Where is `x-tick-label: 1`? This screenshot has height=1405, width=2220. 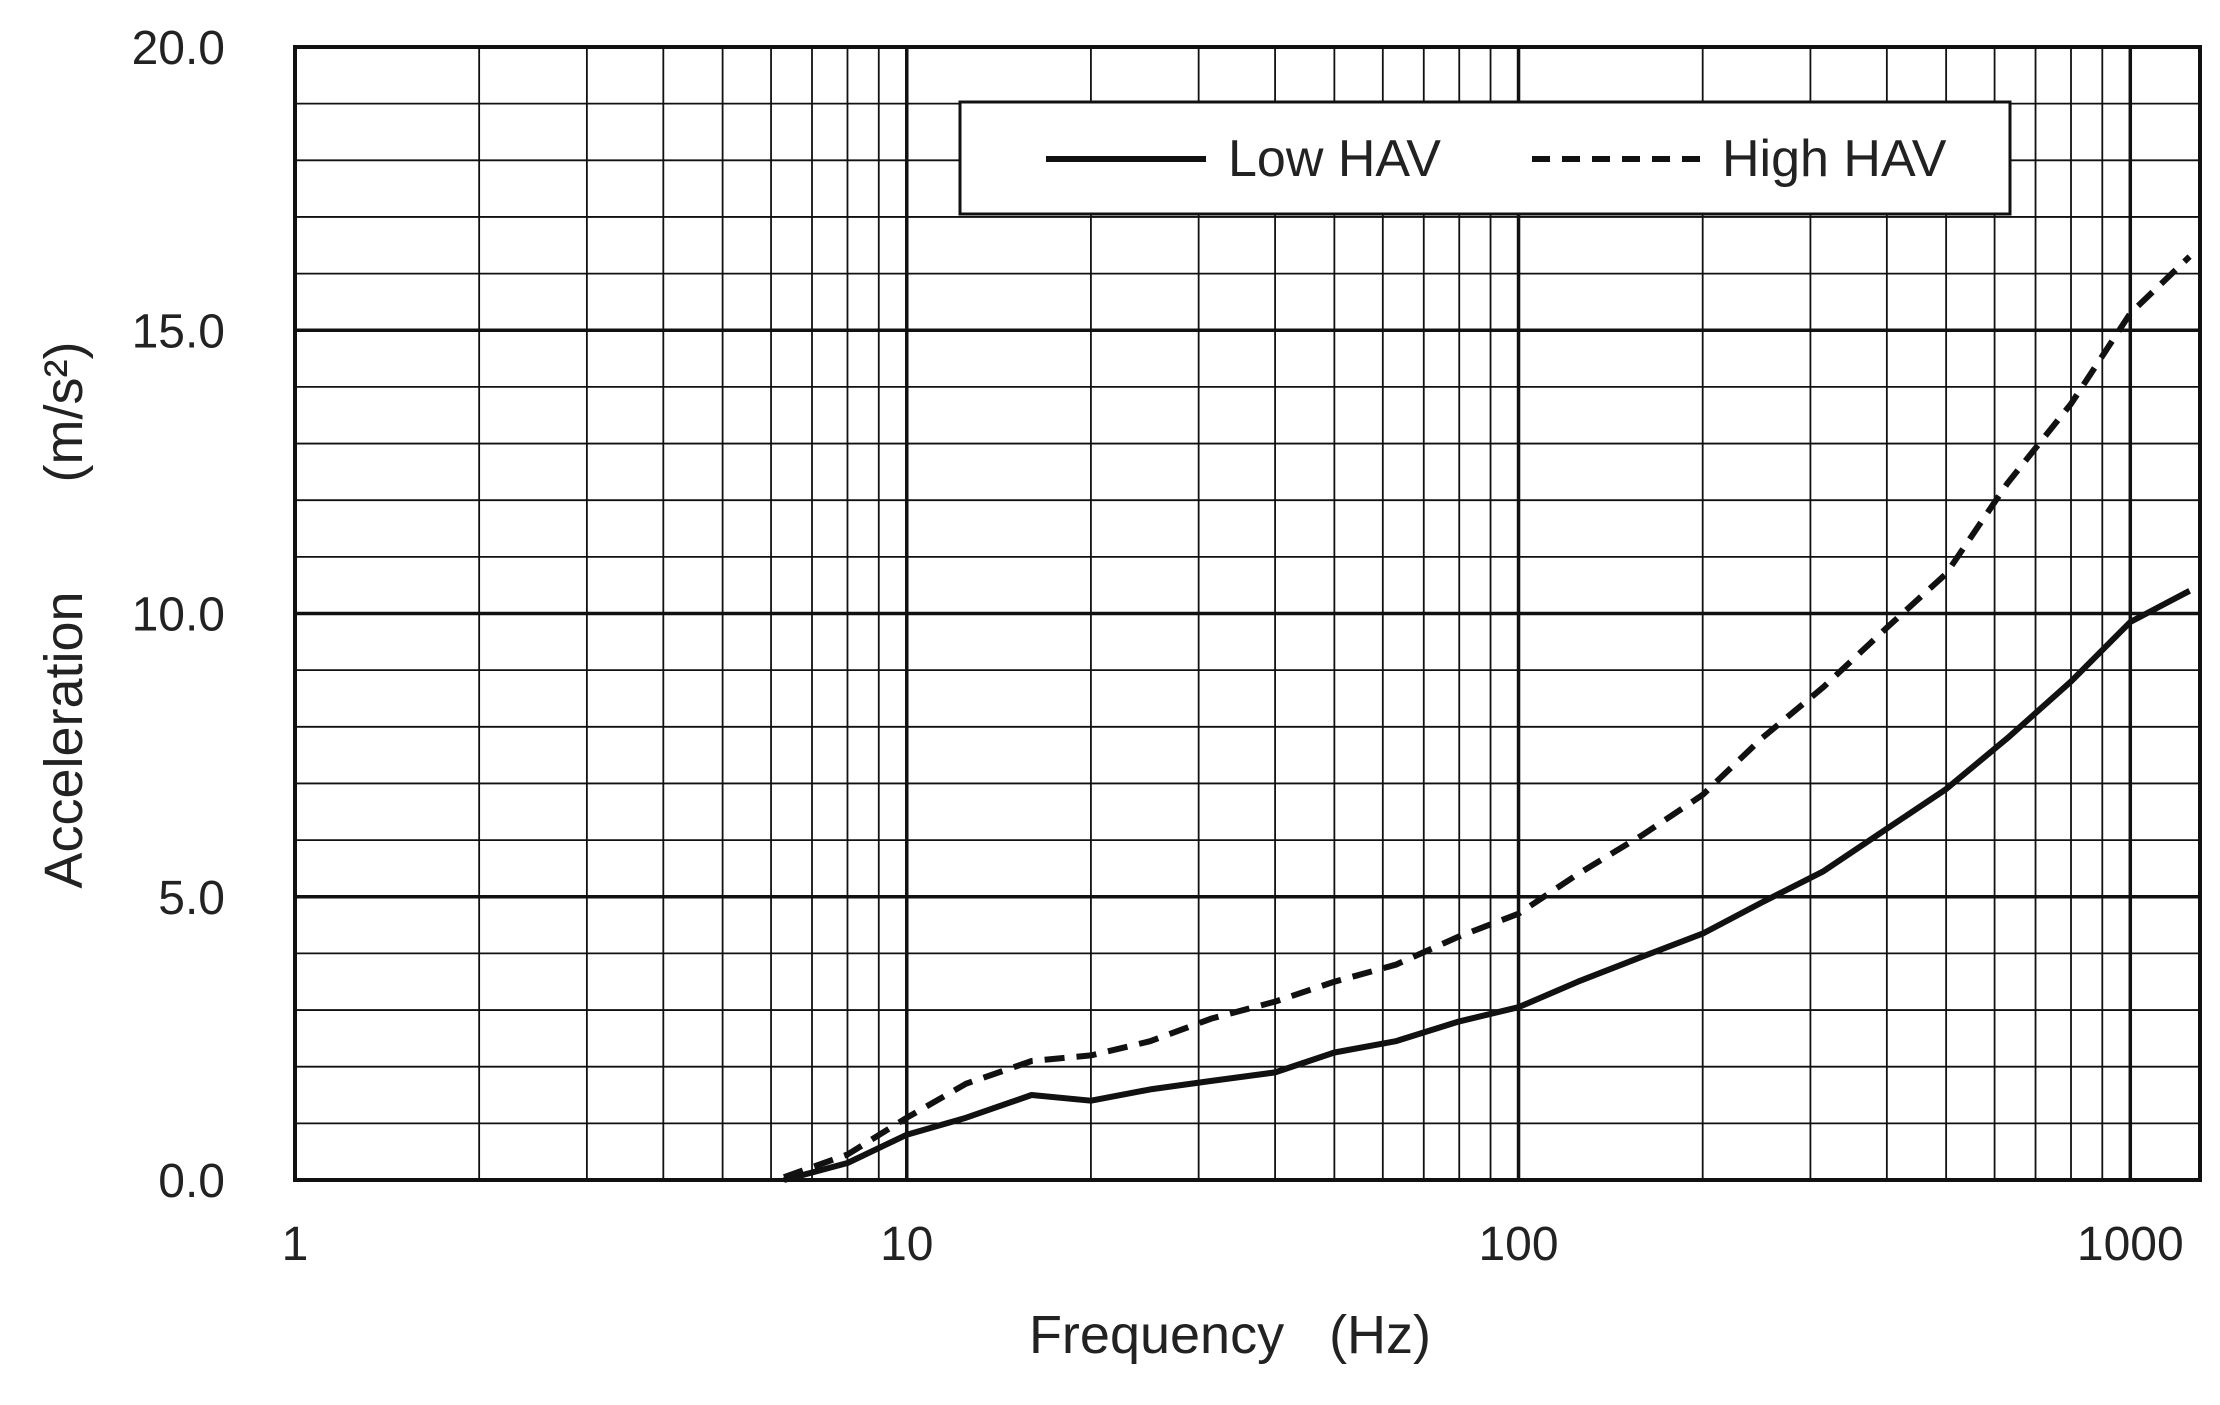
x-tick-label: 1 is located at coordinates (295, 1244).